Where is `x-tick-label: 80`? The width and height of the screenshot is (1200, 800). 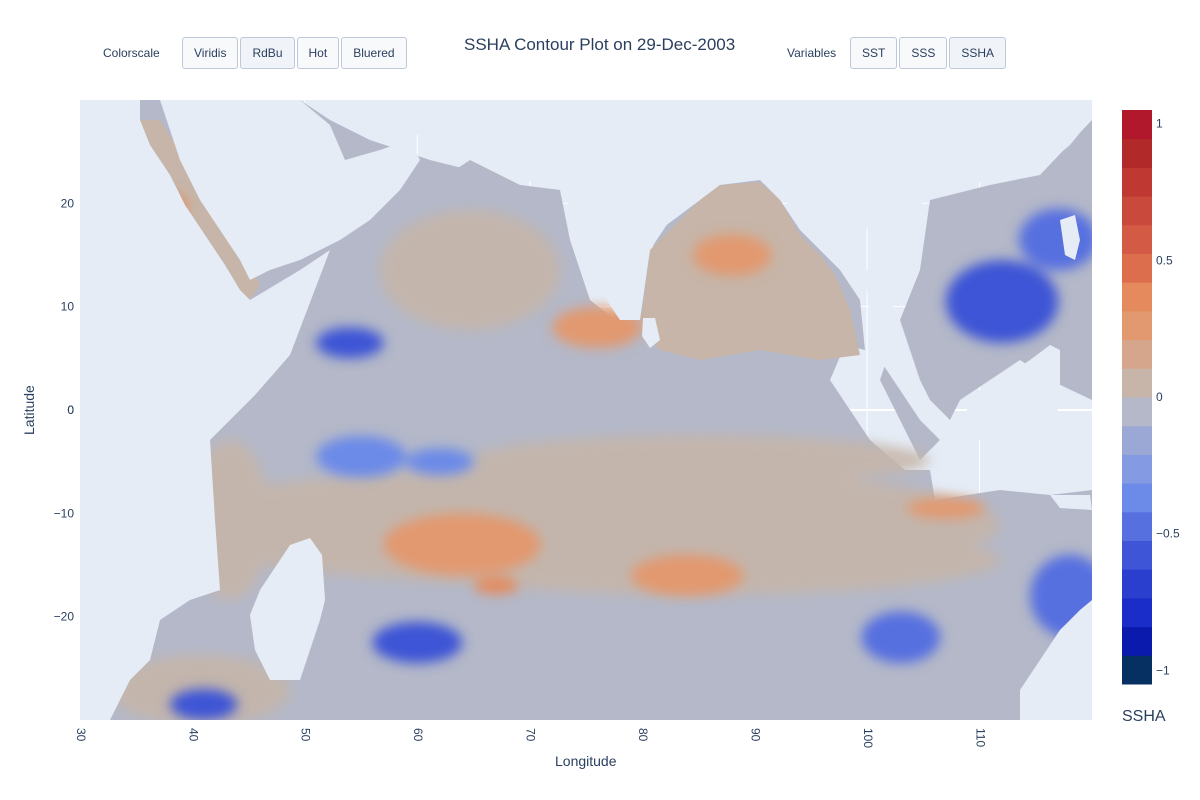
x-tick-label: 80 is located at coordinates (643, 735).